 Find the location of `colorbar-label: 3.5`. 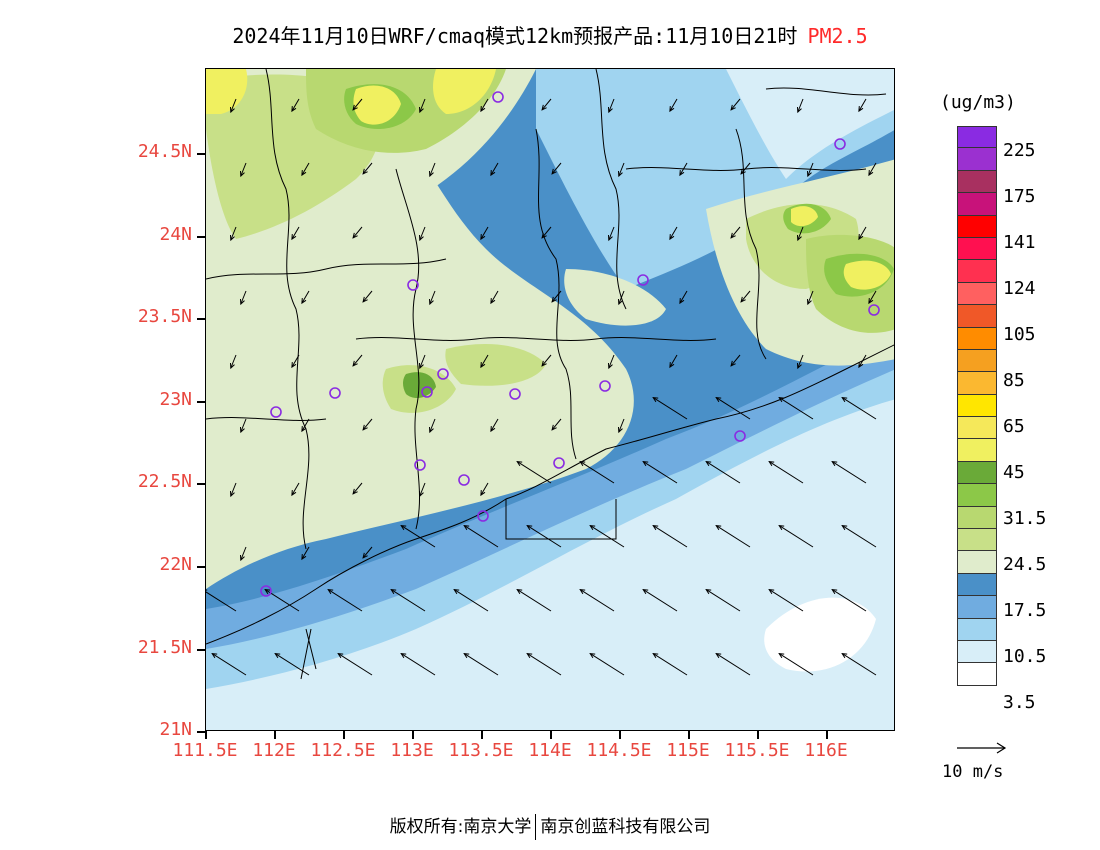

colorbar-label: 3.5 is located at coordinates (1019, 702).